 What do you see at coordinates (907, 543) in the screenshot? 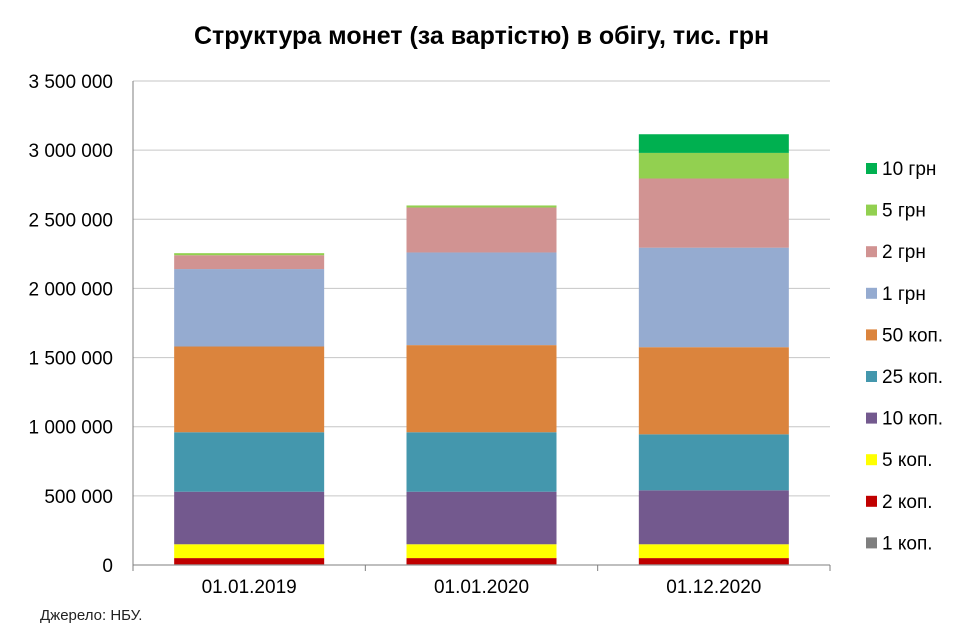
I see `legend-label: 1 коп.` at bounding box center [907, 543].